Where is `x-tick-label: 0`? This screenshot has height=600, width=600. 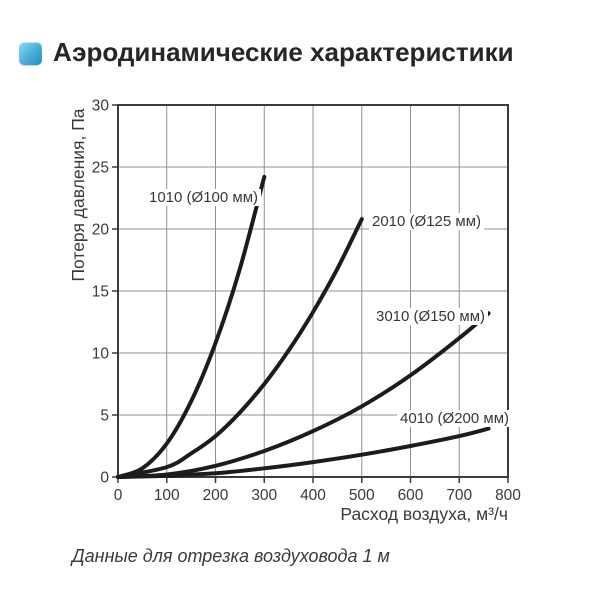
x-tick-label: 0 is located at coordinates (118, 495).